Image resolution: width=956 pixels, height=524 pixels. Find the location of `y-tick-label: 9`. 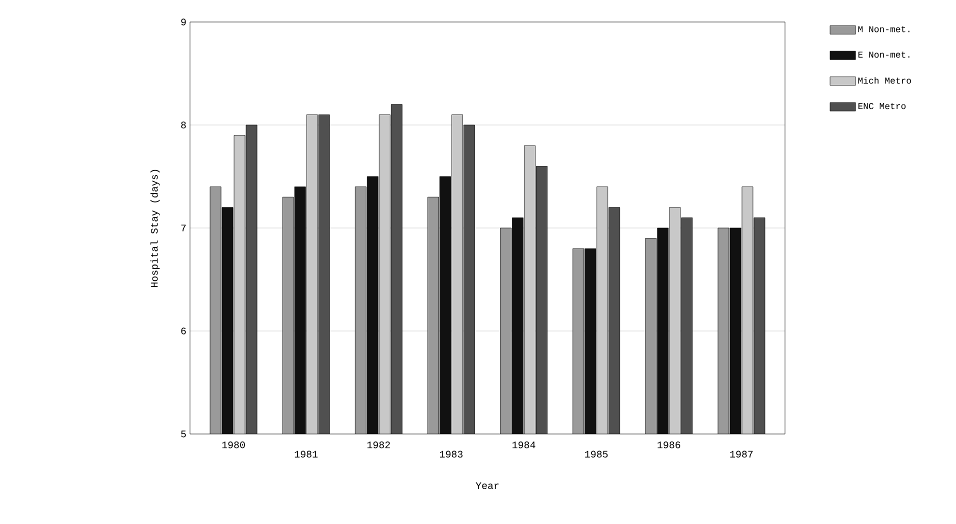

y-tick-label: 9 is located at coordinates (183, 22).